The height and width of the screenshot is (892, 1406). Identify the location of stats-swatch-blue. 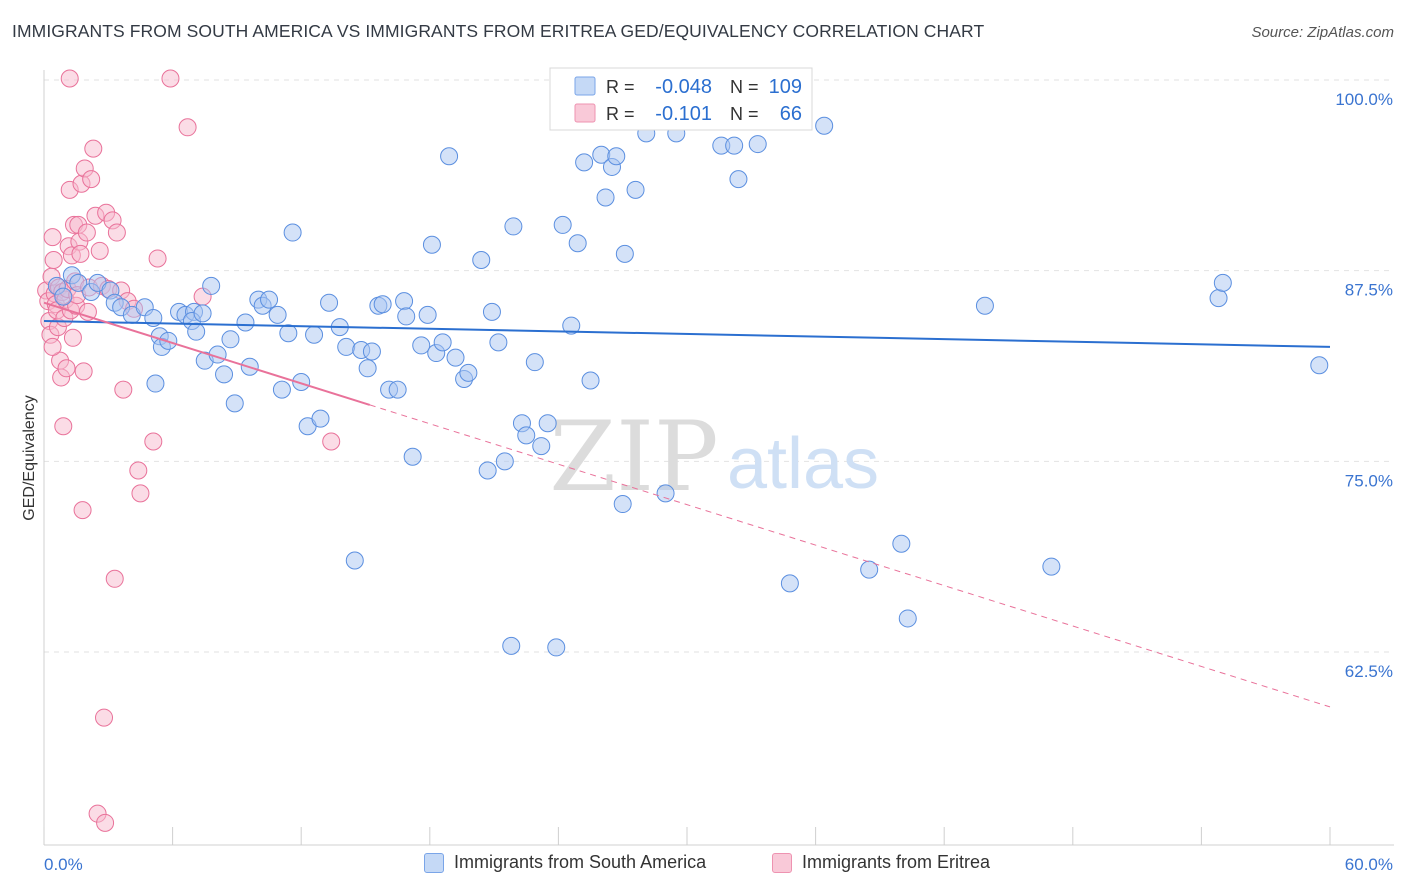
(585, 86).